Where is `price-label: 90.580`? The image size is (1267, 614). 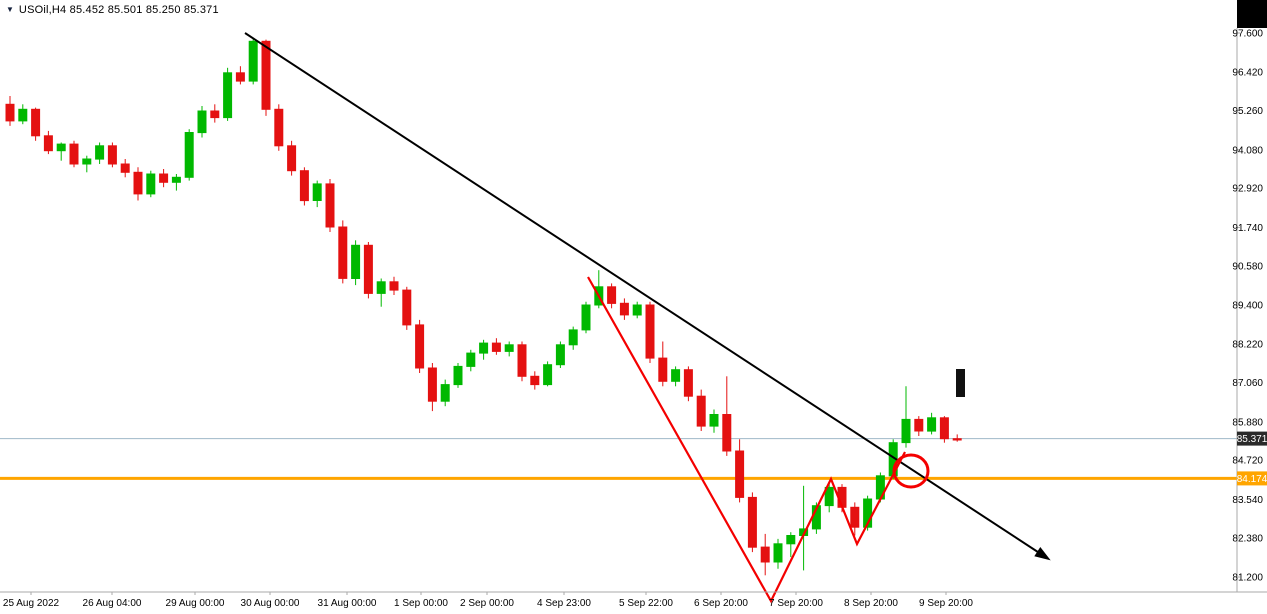 price-label: 90.580 is located at coordinates (1247, 266).